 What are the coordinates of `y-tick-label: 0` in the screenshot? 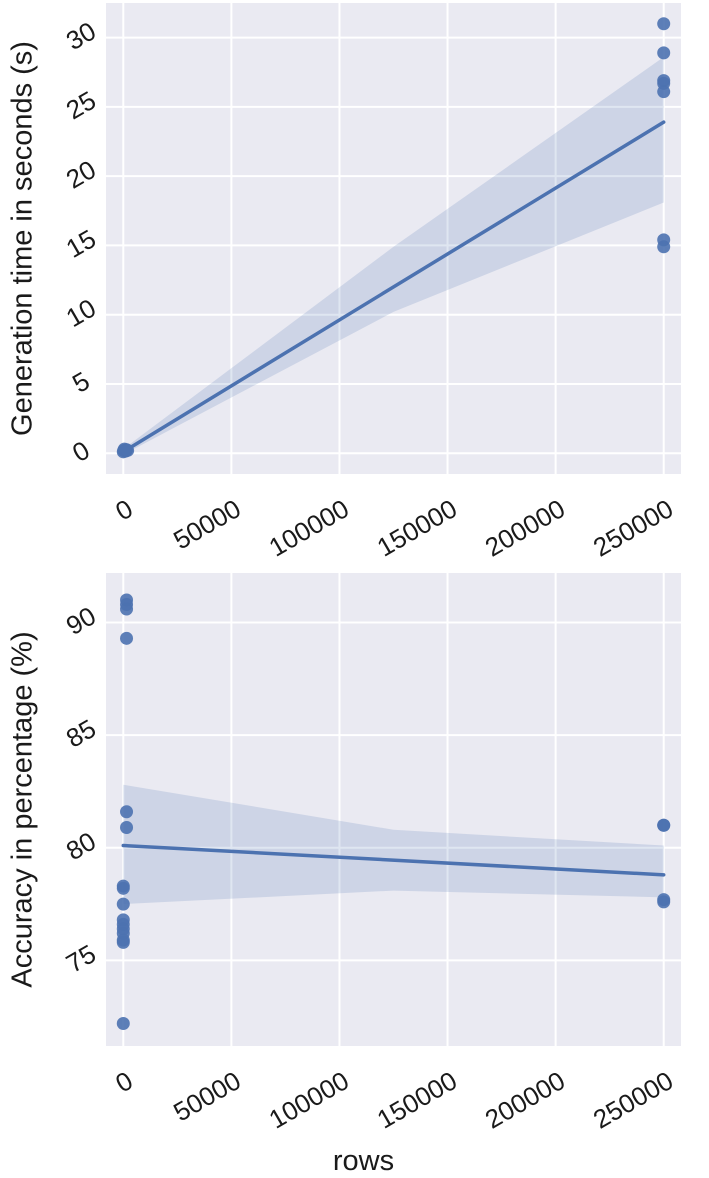 It's located at (81, 451).